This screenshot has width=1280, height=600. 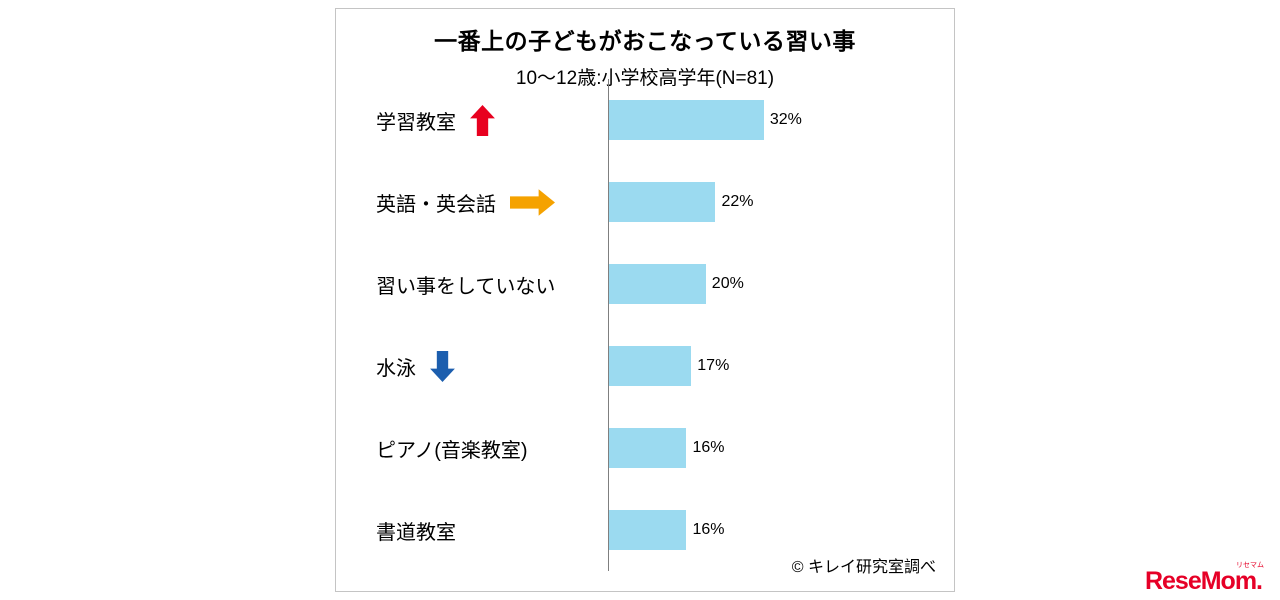 What do you see at coordinates (1200, 581) in the screenshot?
I see `logo-text: ReseMom` at bounding box center [1200, 581].